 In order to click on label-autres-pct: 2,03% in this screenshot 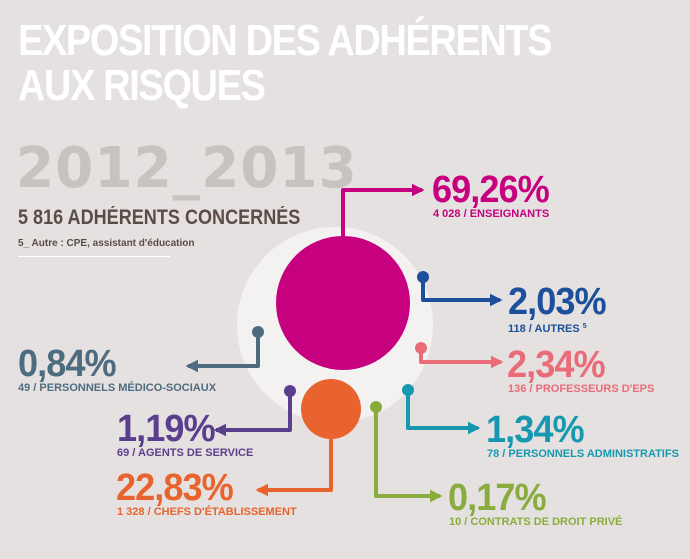, I will do `click(557, 302)`.